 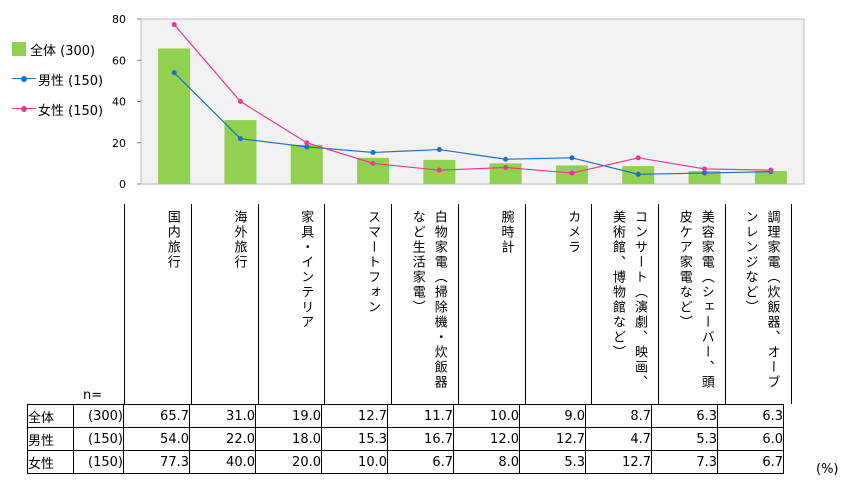 I want to click on legend-label-male: 男性 (150), so click(x=71, y=81).